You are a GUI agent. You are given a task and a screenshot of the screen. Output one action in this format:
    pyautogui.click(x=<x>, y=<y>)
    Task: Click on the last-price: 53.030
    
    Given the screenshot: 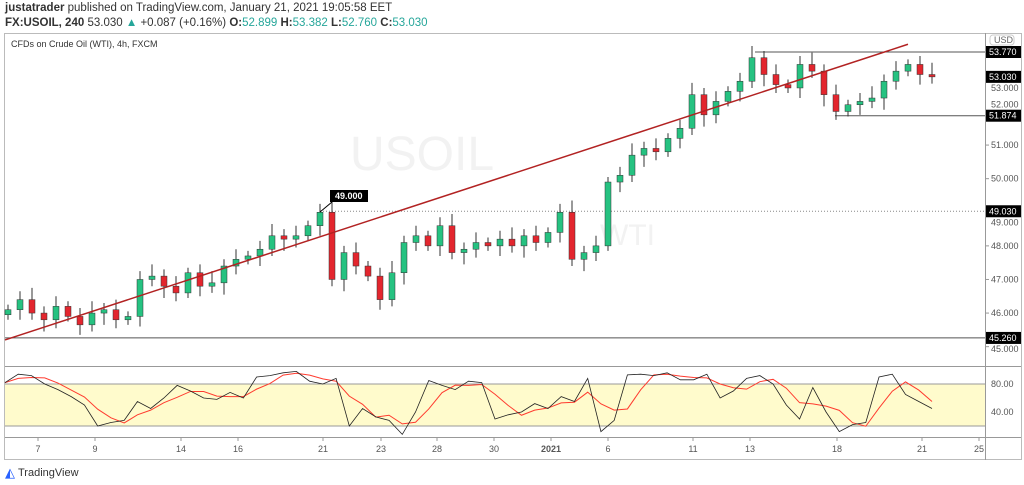 What is the action you would take?
    pyautogui.click(x=105, y=23)
    